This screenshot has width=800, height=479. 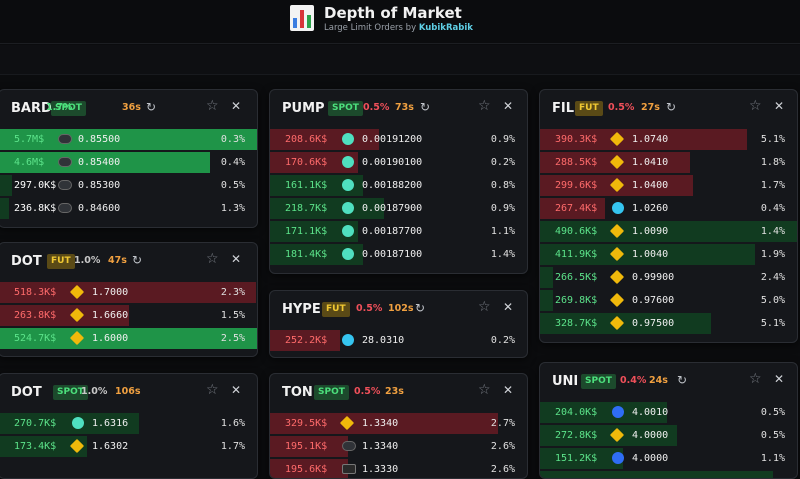 I want to click on card-header: DOT FUT 1.0% 47s ↻ ☆ ✕, so click(x=128, y=262).